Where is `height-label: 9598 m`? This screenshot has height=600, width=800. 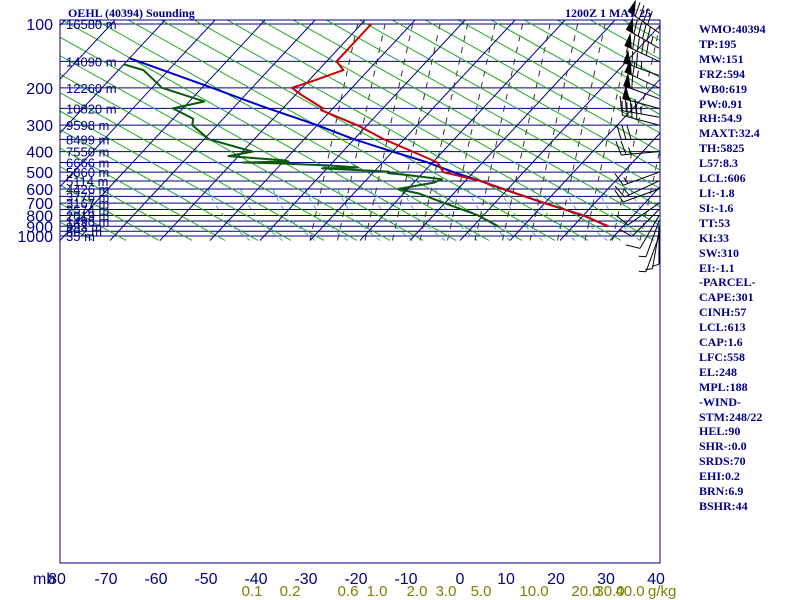
height-label: 9598 m is located at coordinates (87, 125).